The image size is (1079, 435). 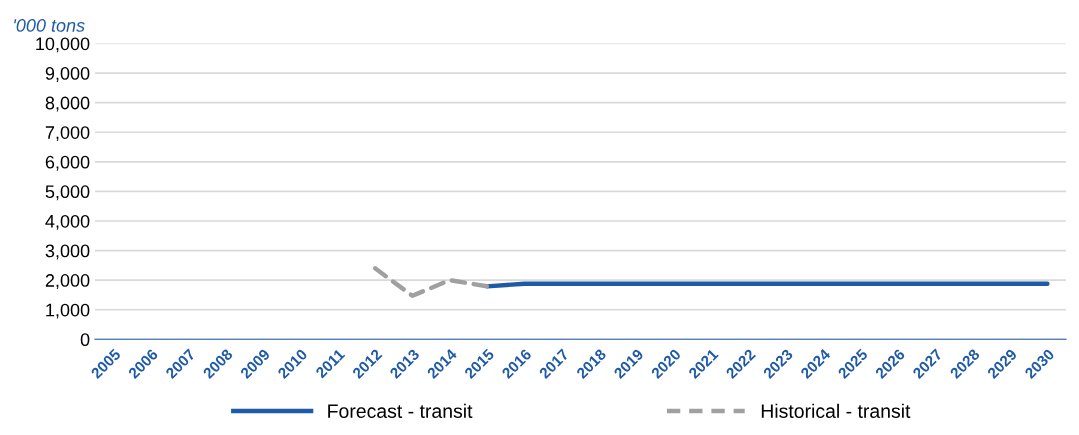 I want to click on y-tick-label: 7,000, so click(x=67, y=134).